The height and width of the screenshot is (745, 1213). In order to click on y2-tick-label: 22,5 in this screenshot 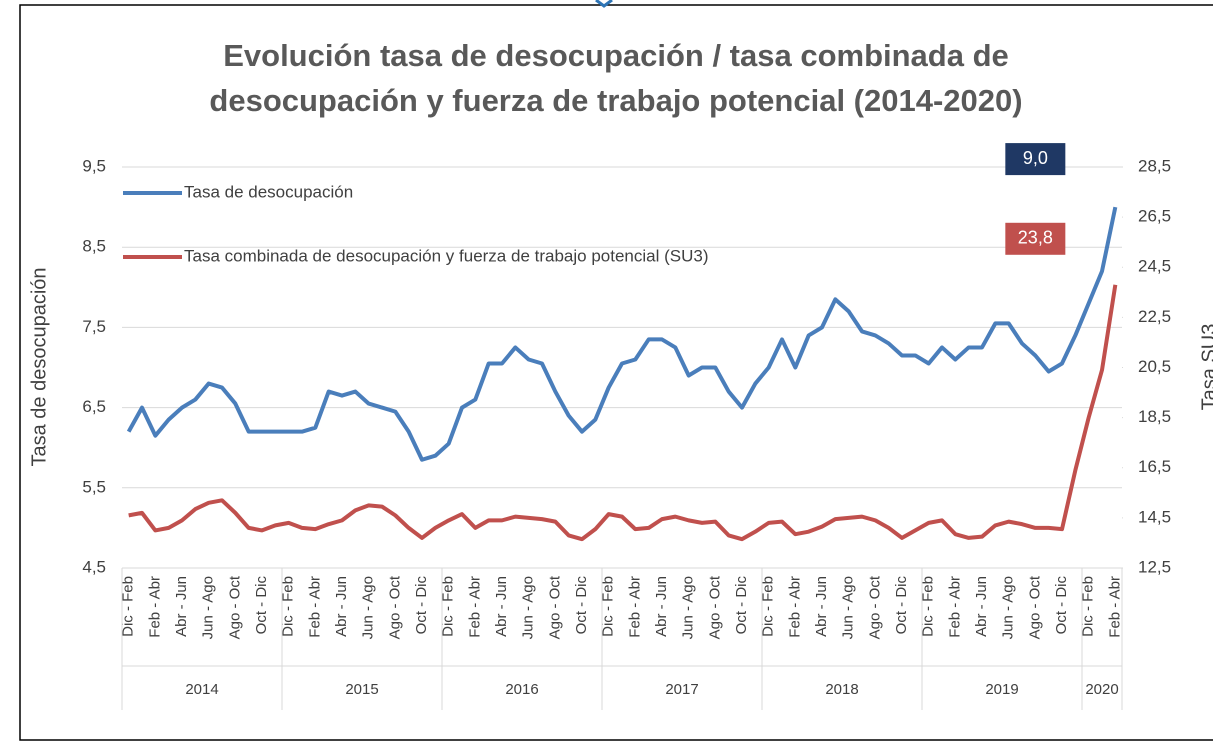, I will do `click(1154, 316)`.